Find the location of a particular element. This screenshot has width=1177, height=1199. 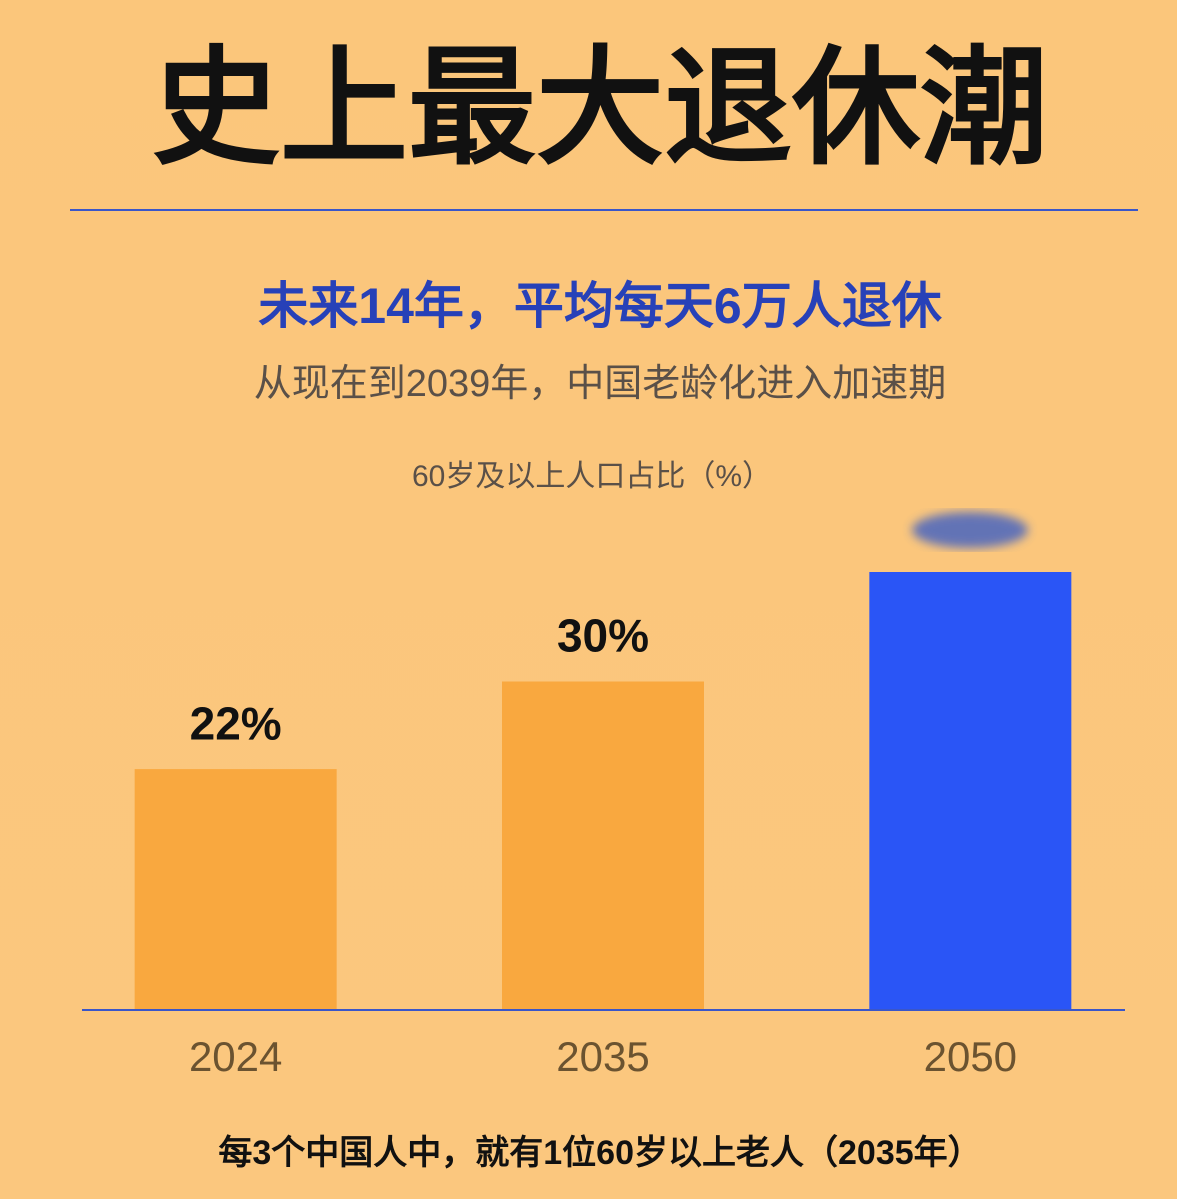

x-tick-label: 2050 is located at coordinates (970, 1056).